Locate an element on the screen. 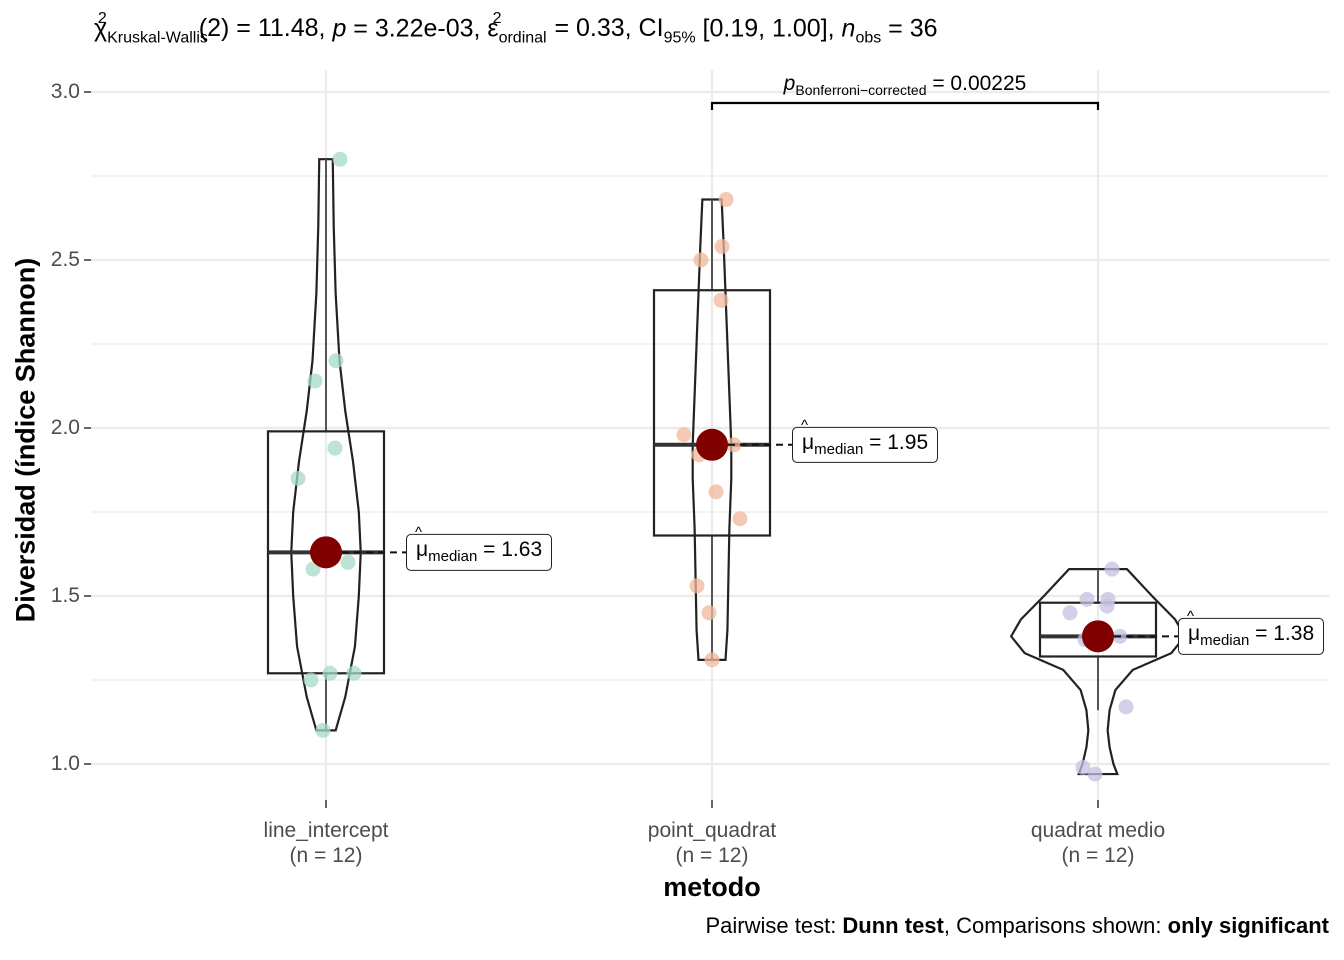  y-tick-label: 3.0 is located at coordinates (65, 91).